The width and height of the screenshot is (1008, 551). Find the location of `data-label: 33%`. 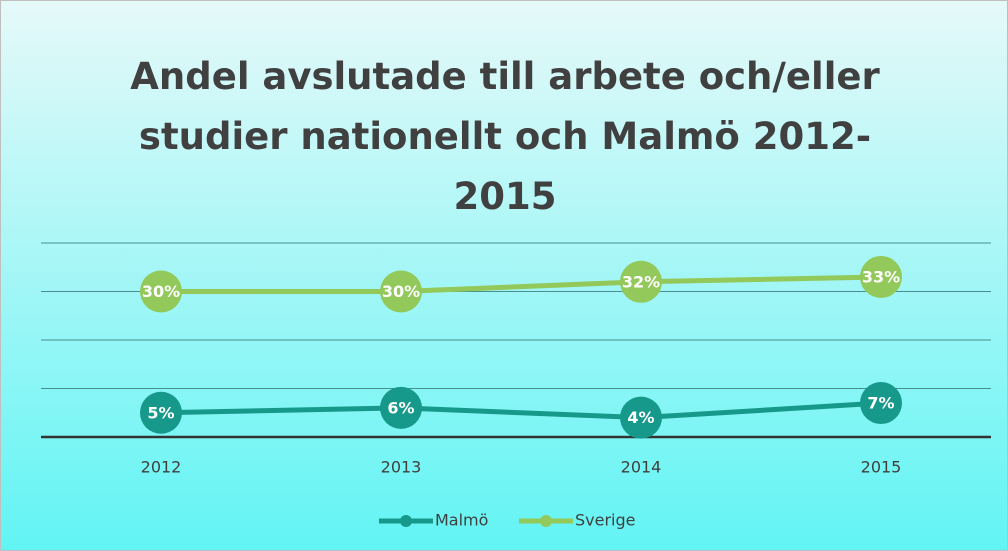

data-label: 33% is located at coordinates (881, 276).